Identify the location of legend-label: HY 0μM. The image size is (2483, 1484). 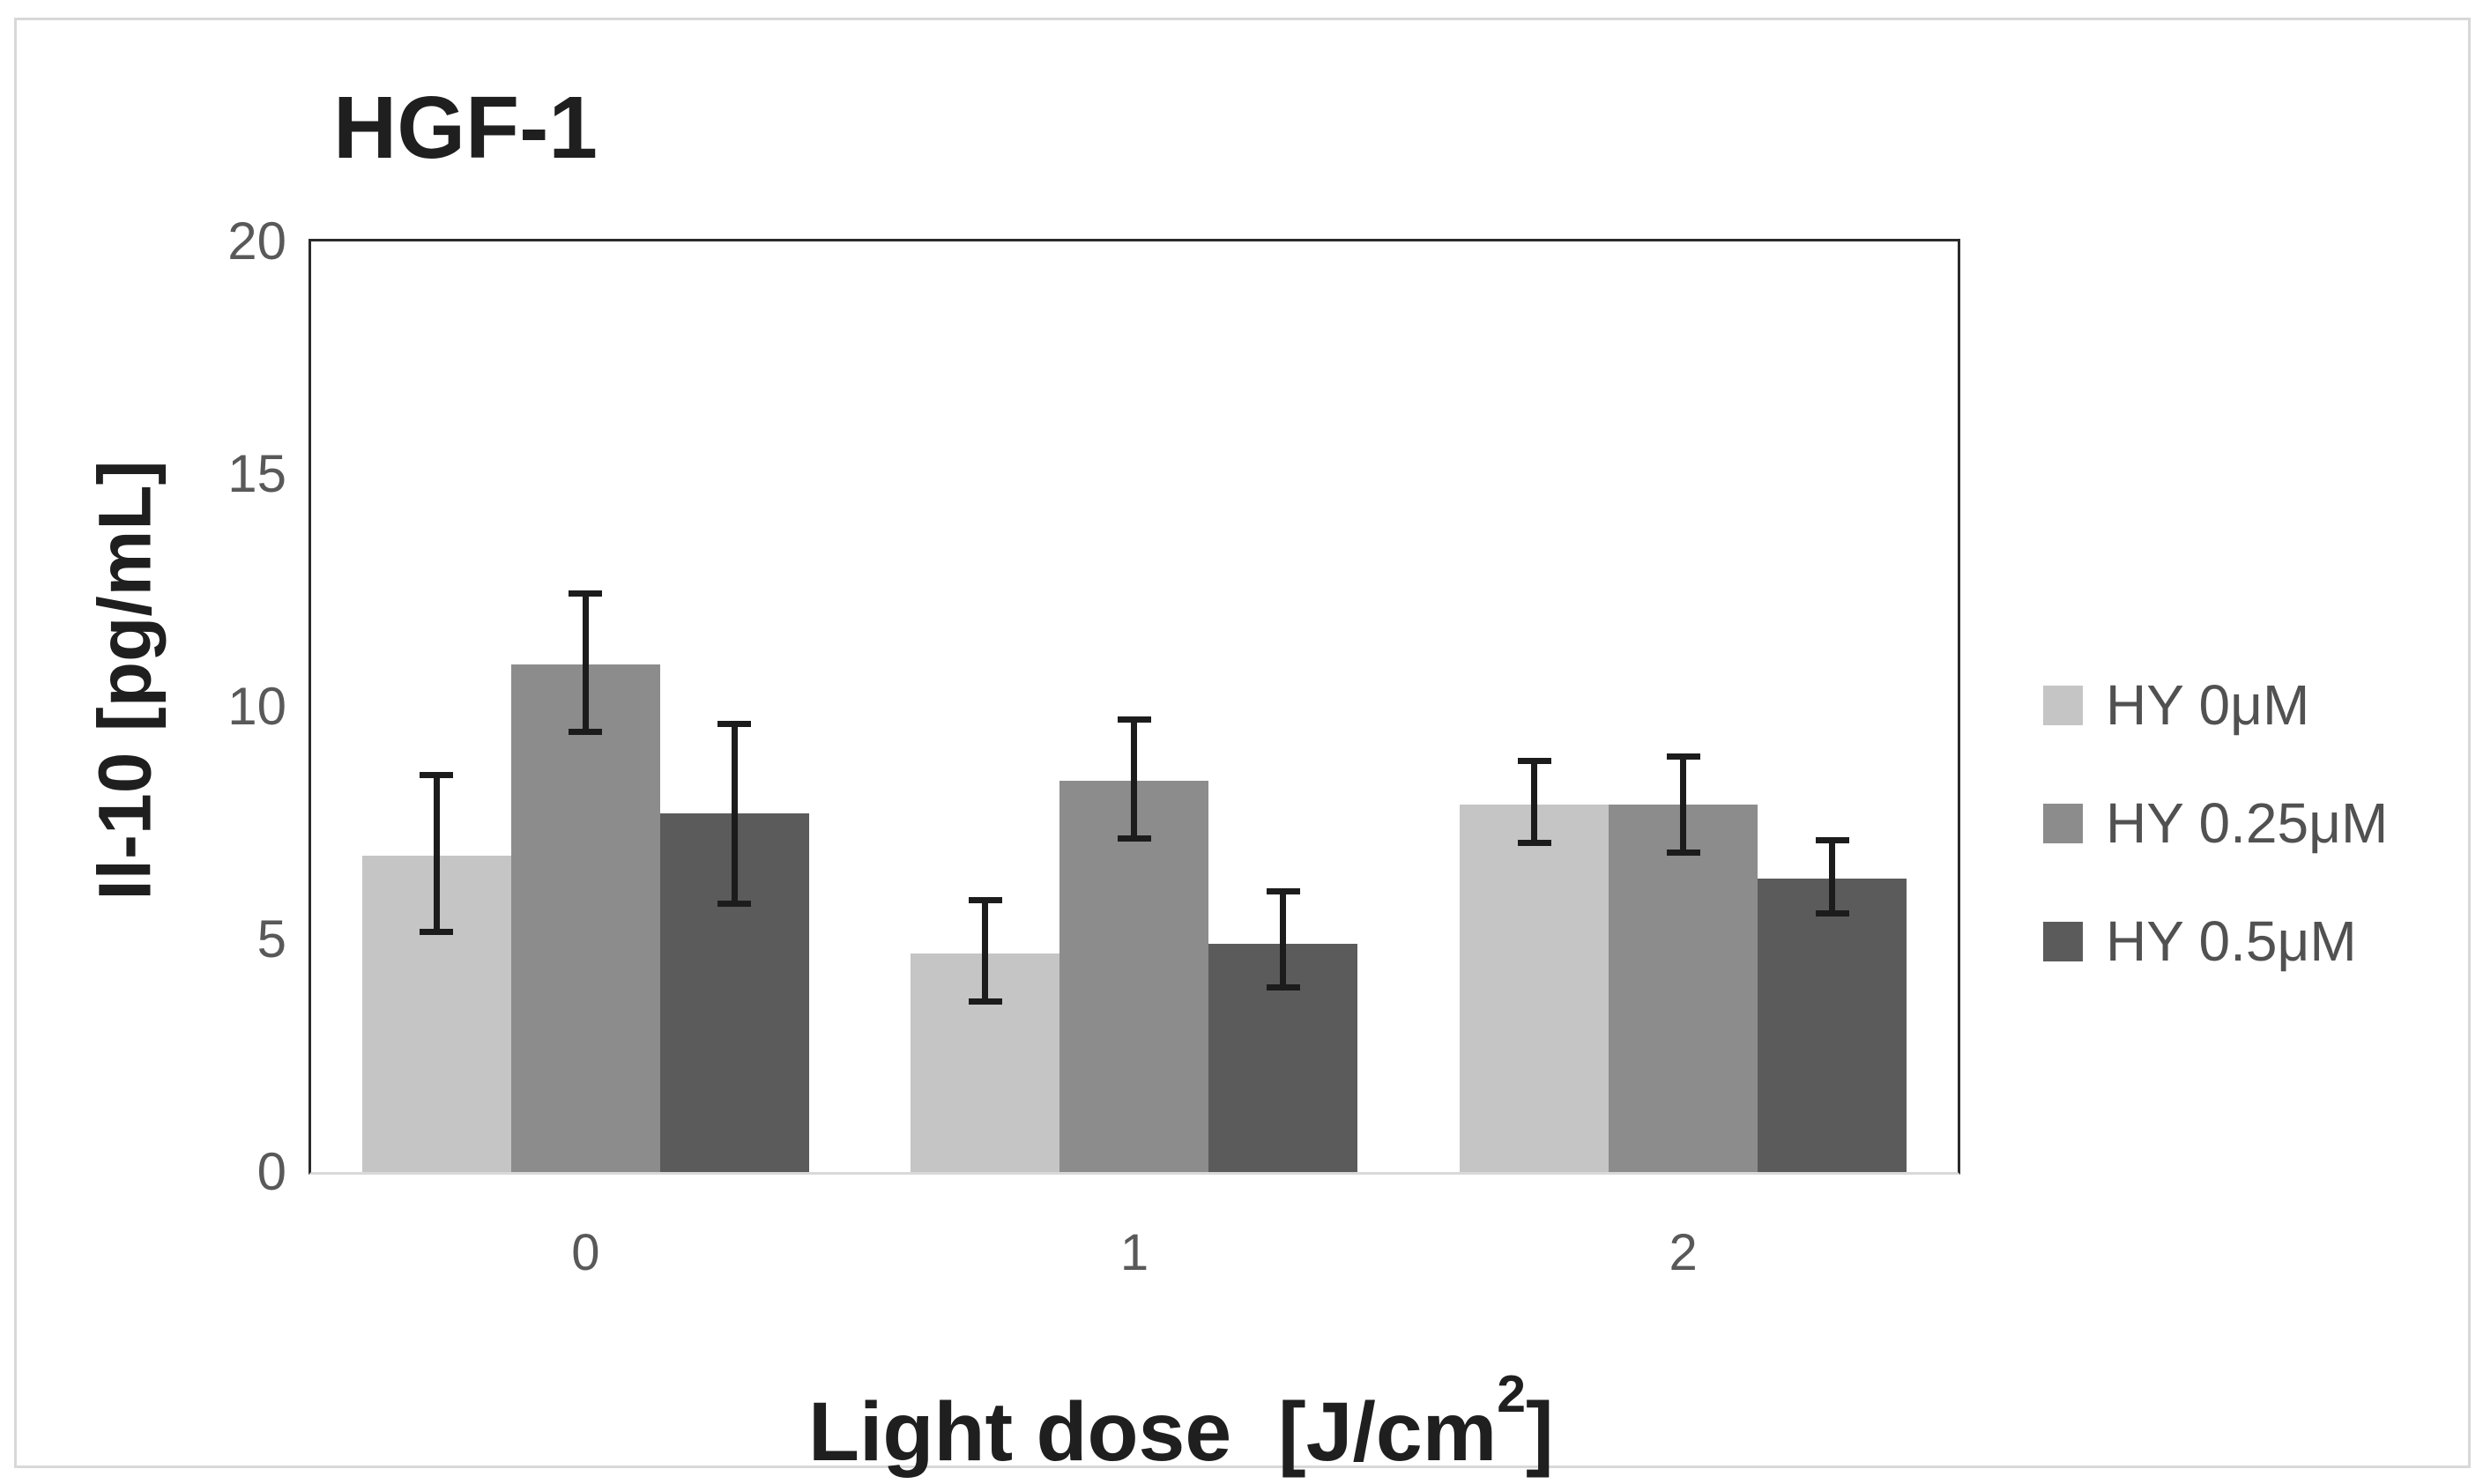
(2208, 705).